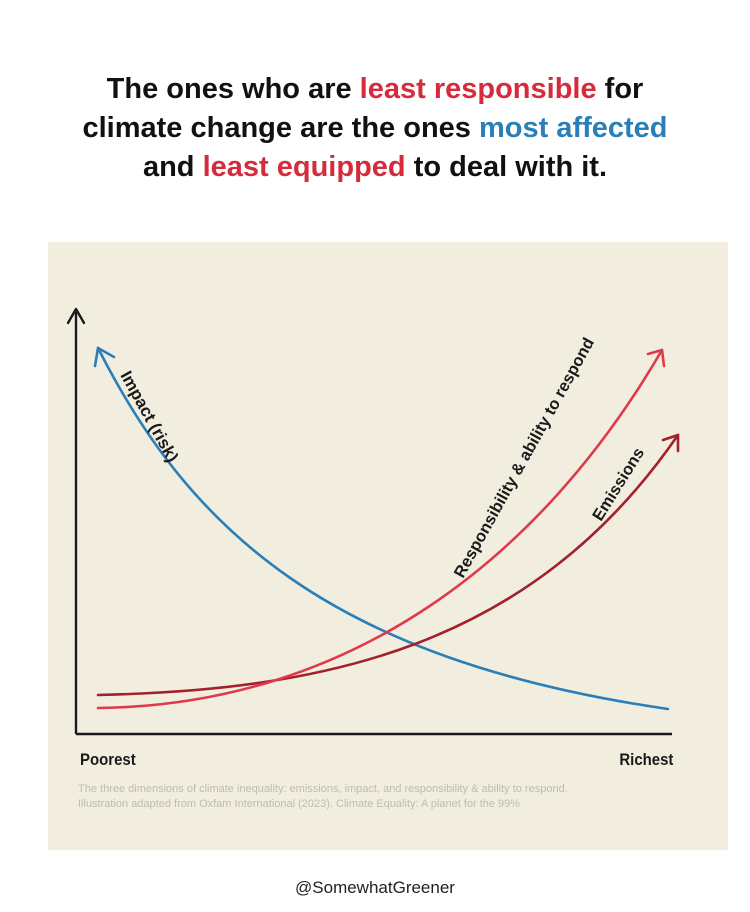 The height and width of the screenshot is (912, 750). Describe the element at coordinates (280, 128) in the screenshot. I see `headline-text: climate change are the ones` at that location.